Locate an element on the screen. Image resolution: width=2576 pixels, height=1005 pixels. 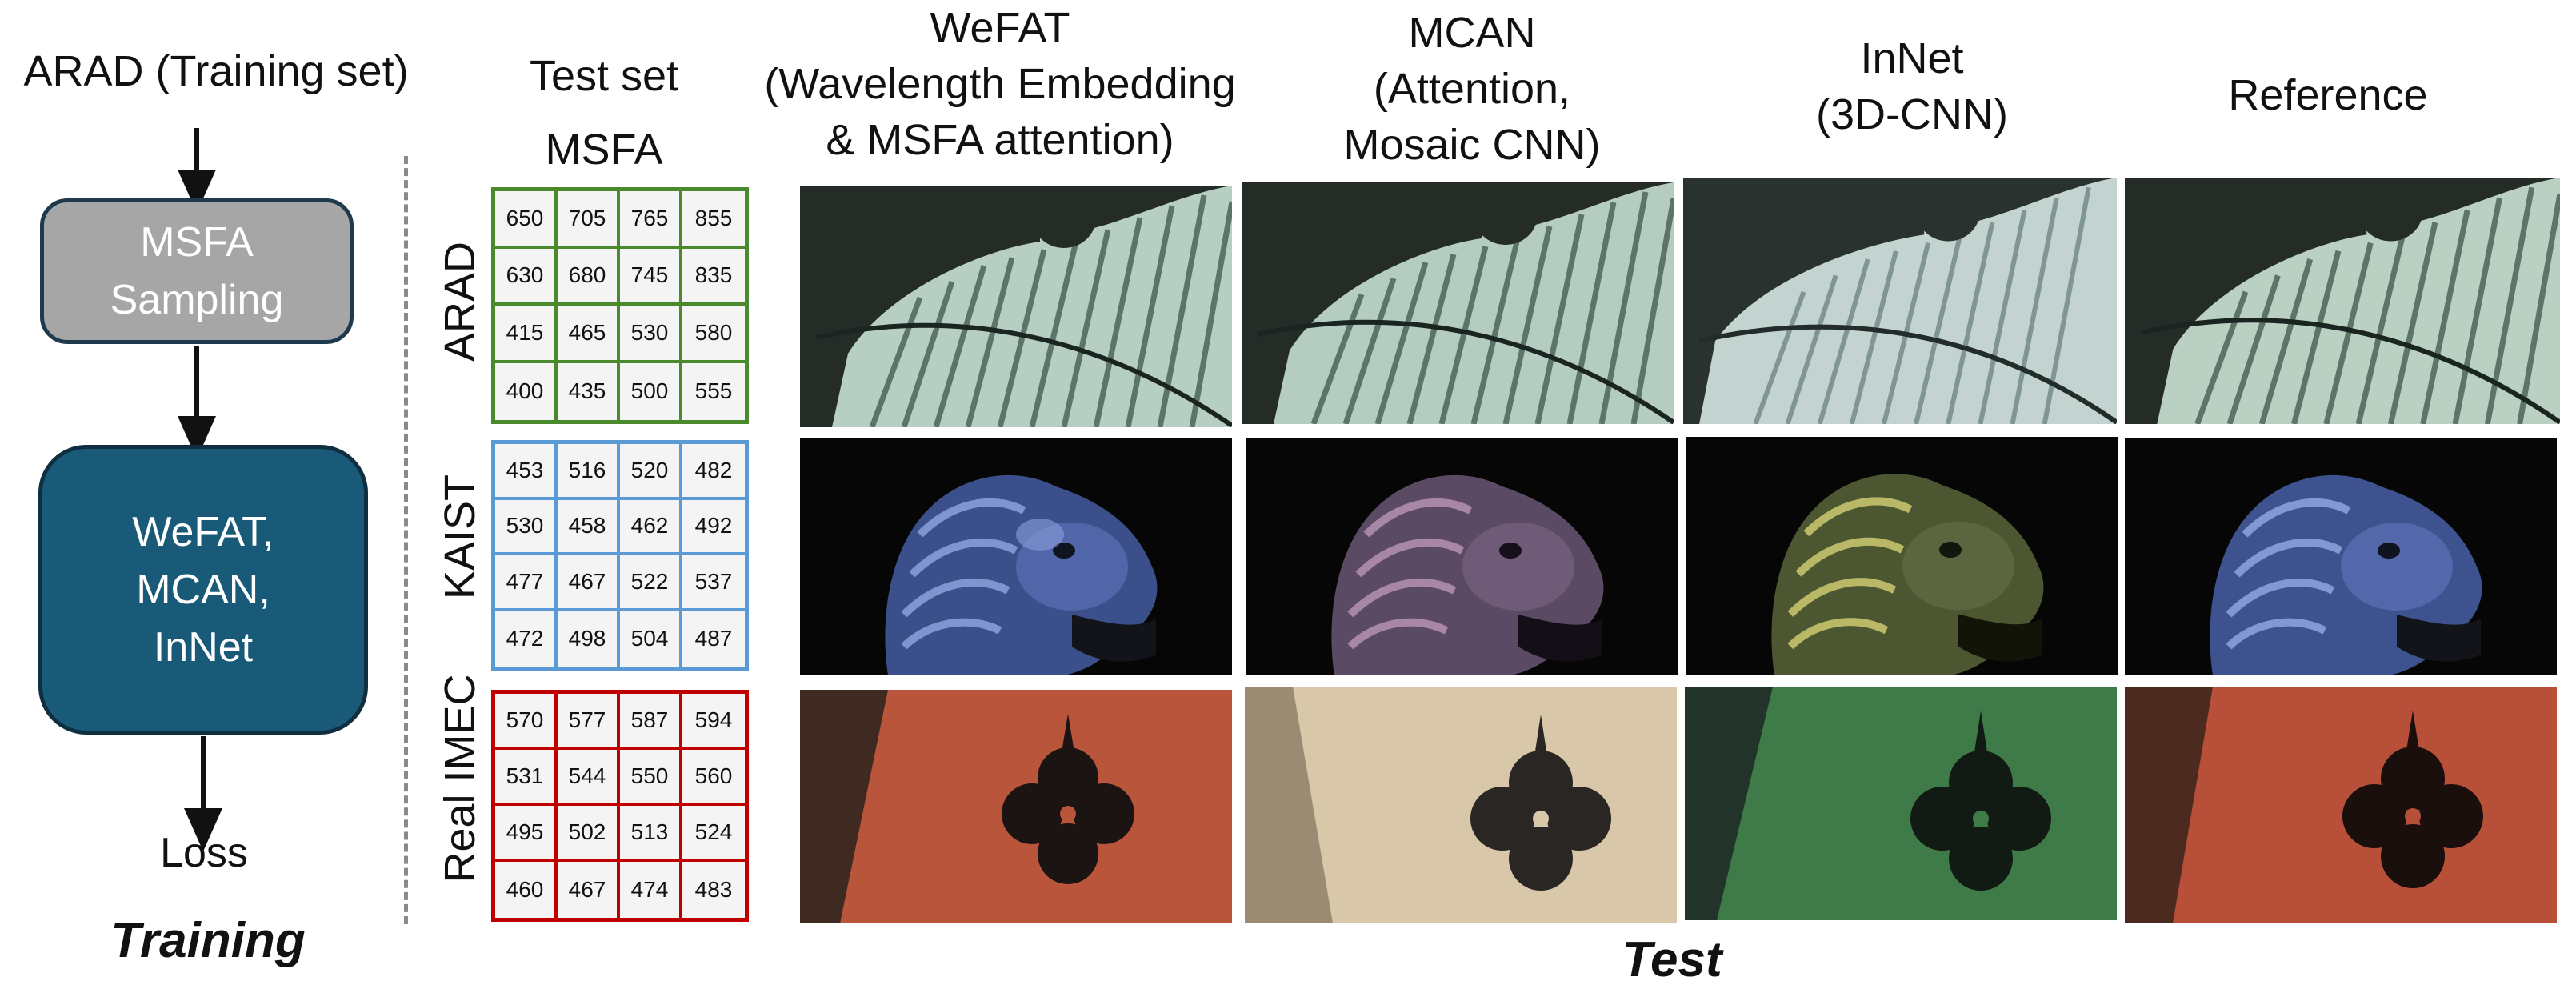
header-wefat-line-1: WeFAT is located at coordinates (1000, 28).